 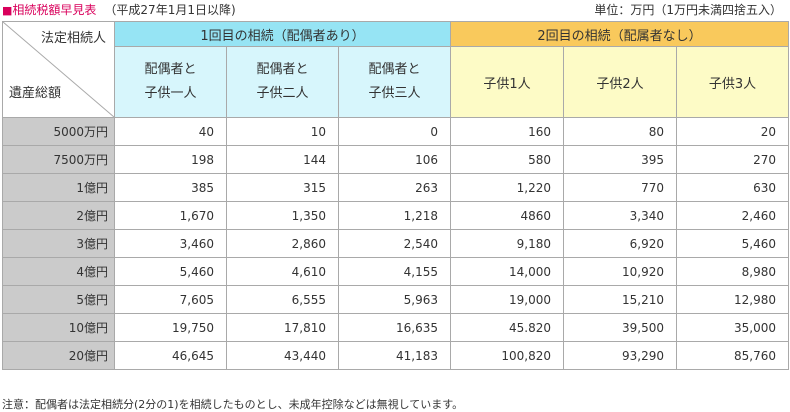 I want to click on corner-header-cell: 法定相続人 遺産総額, so click(x=58, y=69).